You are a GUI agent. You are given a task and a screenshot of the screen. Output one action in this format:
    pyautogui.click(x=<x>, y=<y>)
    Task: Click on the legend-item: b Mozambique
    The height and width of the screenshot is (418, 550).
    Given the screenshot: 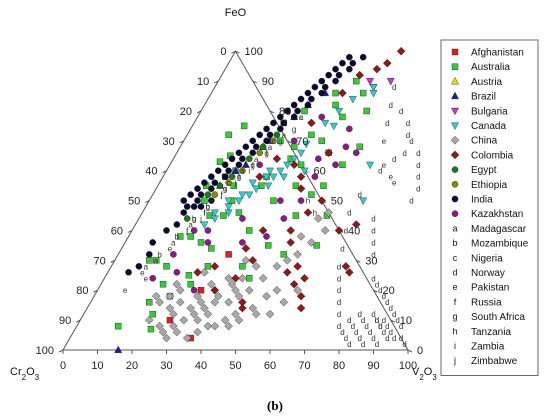 What is the action you would take?
    pyautogui.click(x=490, y=244)
    